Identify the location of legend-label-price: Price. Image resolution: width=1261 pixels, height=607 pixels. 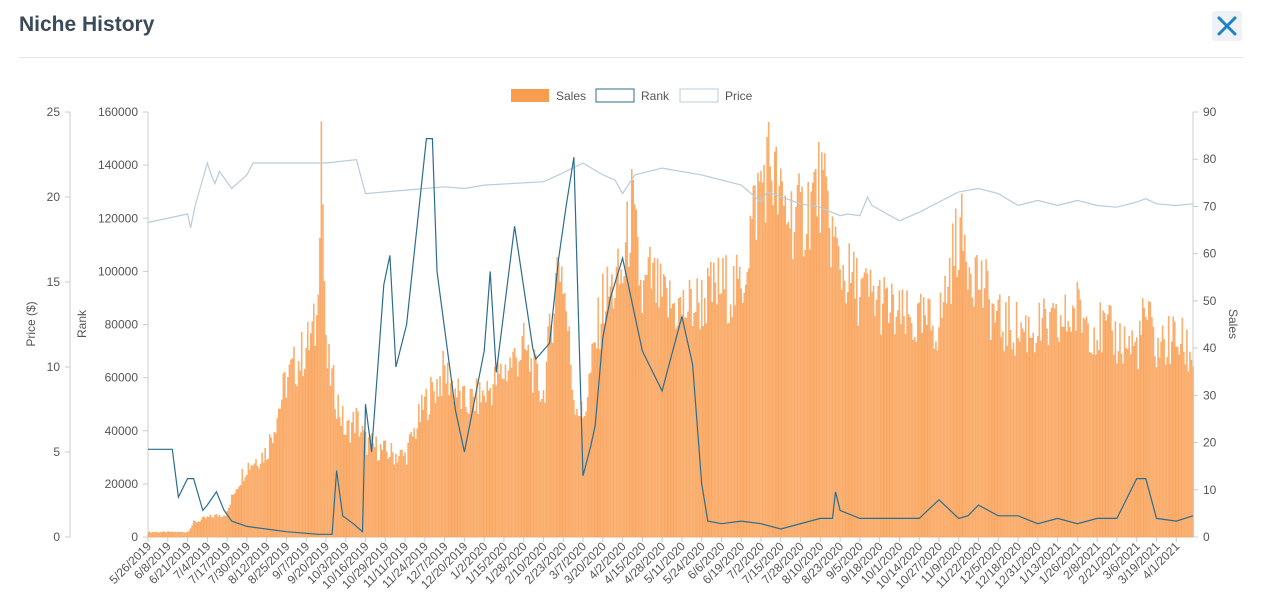
(739, 96).